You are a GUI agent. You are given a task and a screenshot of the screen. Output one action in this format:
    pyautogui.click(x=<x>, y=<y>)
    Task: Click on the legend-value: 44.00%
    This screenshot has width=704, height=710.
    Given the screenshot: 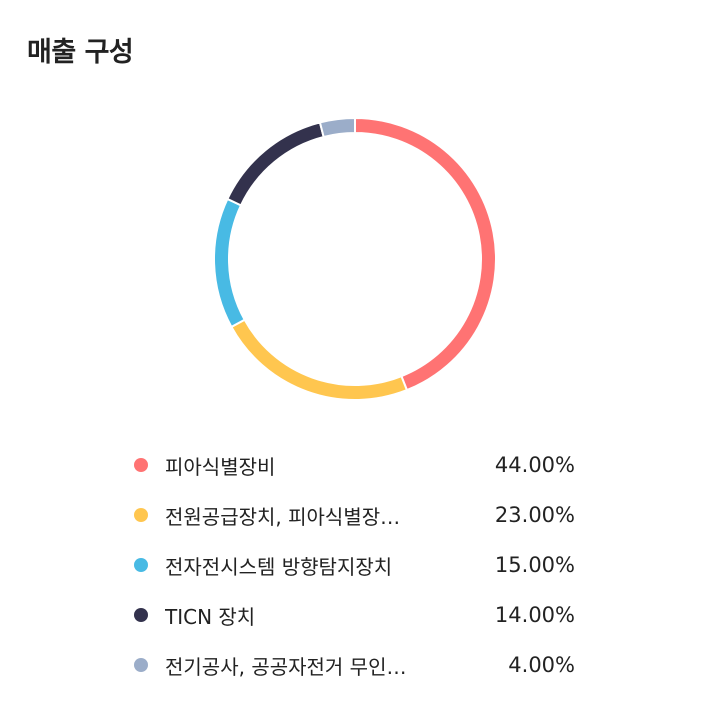 What is the action you would take?
    pyautogui.click(x=534, y=465)
    